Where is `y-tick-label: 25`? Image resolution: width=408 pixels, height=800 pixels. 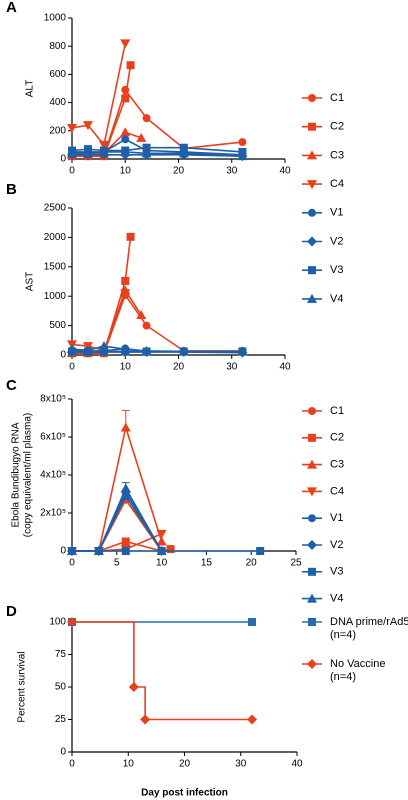 y-tick-label: 25 is located at coordinates (61, 719).